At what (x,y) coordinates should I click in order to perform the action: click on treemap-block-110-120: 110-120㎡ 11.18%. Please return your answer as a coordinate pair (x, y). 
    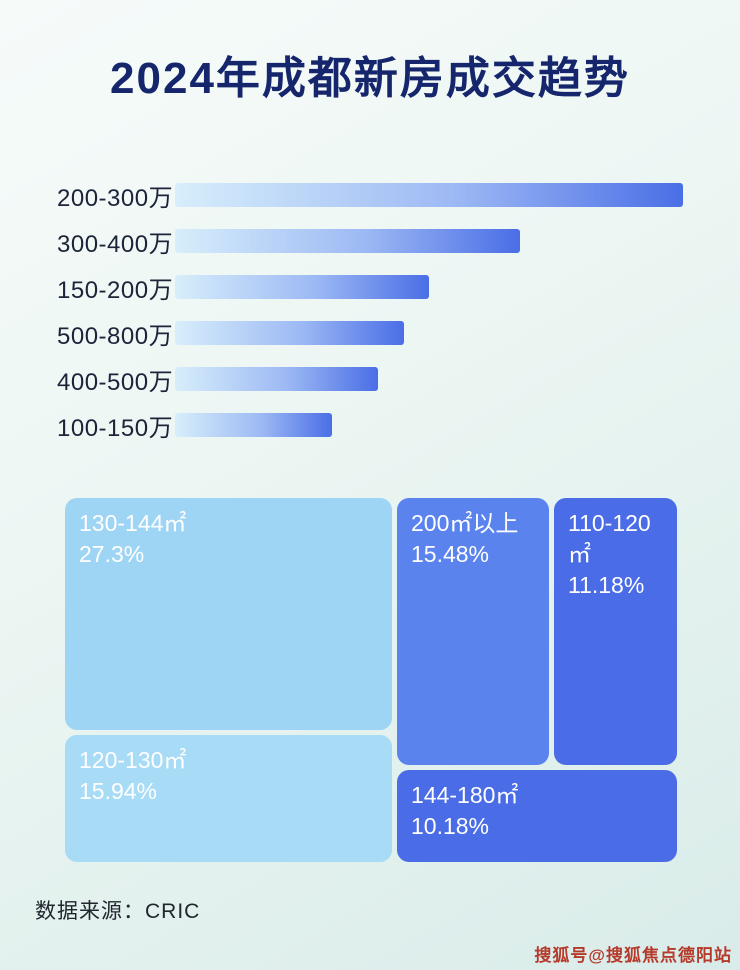
    Looking at the image, I should click on (615, 631).